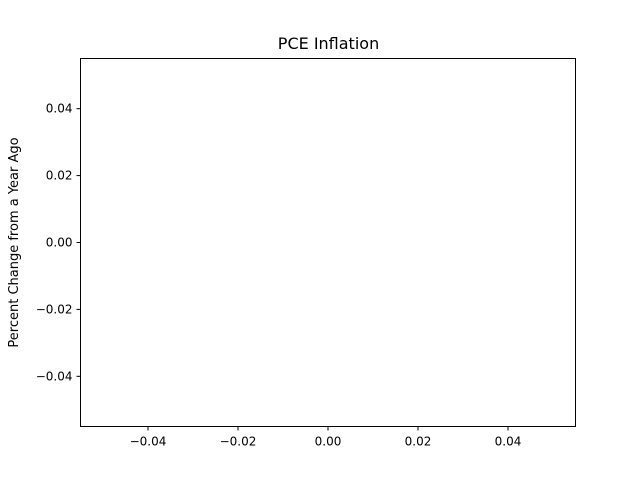 This screenshot has width=640, height=484. What do you see at coordinates (14, 242) in the screenshot?
I see `y-axis-label: Percent Change from a Year Ago` at bounding box center [14, 242].